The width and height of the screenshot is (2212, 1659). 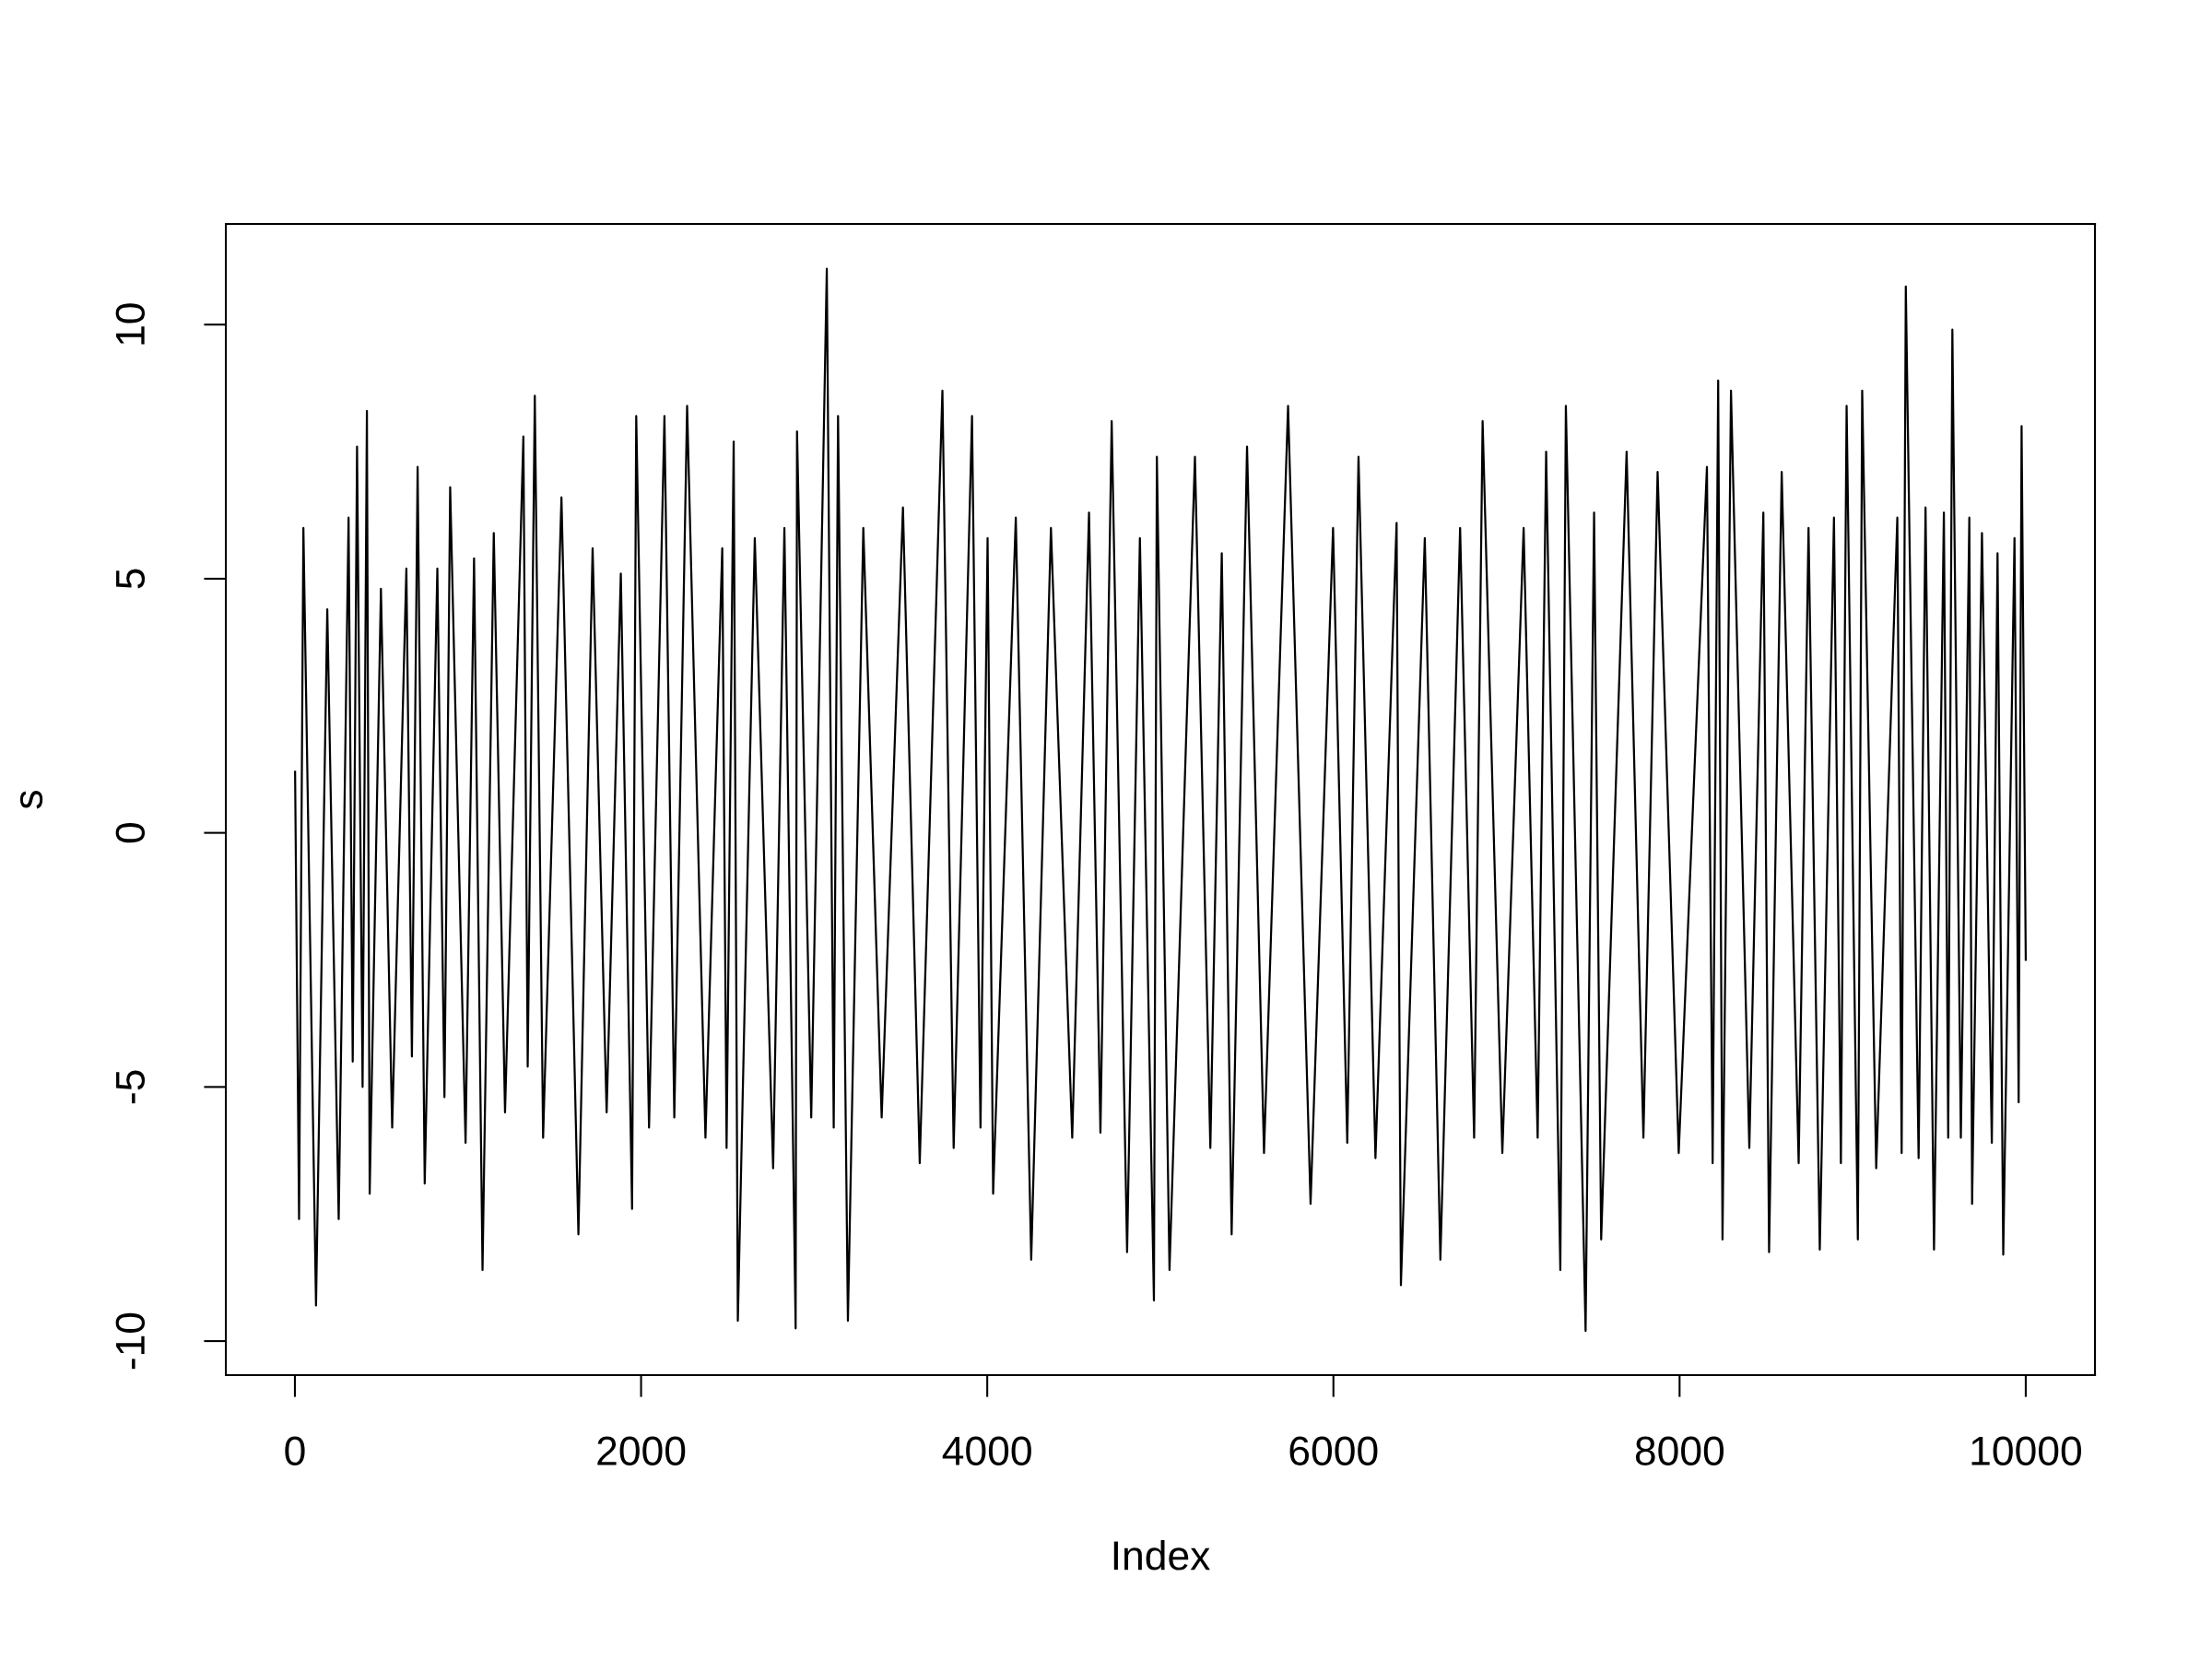 What do you see at coordinates (130, 324) in the screenshot?
I see `y-tick-label: 10` at bounding box center [130, 324].